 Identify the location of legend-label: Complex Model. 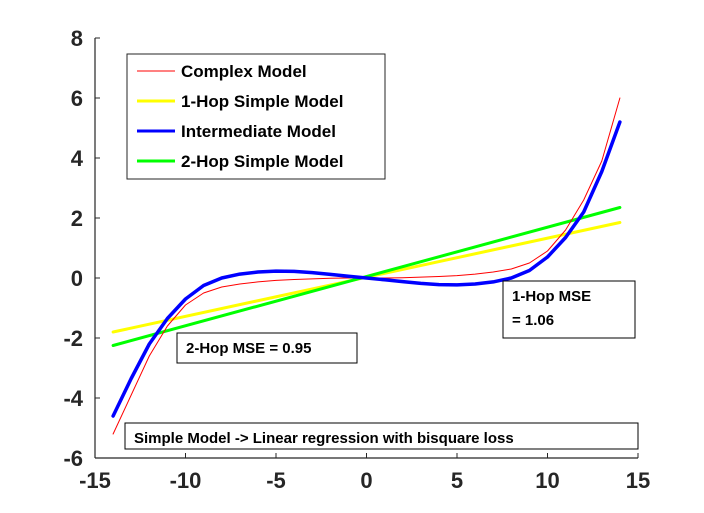
(244, 71).